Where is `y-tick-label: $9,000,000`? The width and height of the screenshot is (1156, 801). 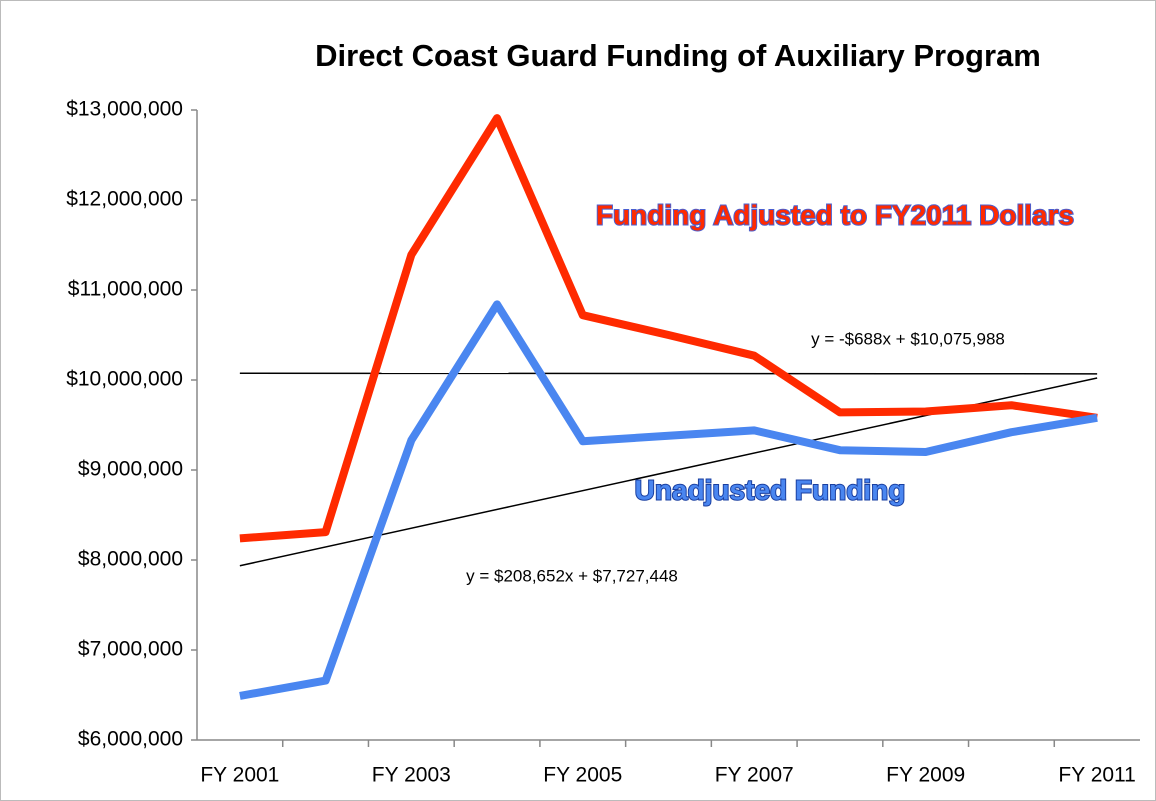 y-tick-label: $9,000,000 is located at coordinates (130, 469).